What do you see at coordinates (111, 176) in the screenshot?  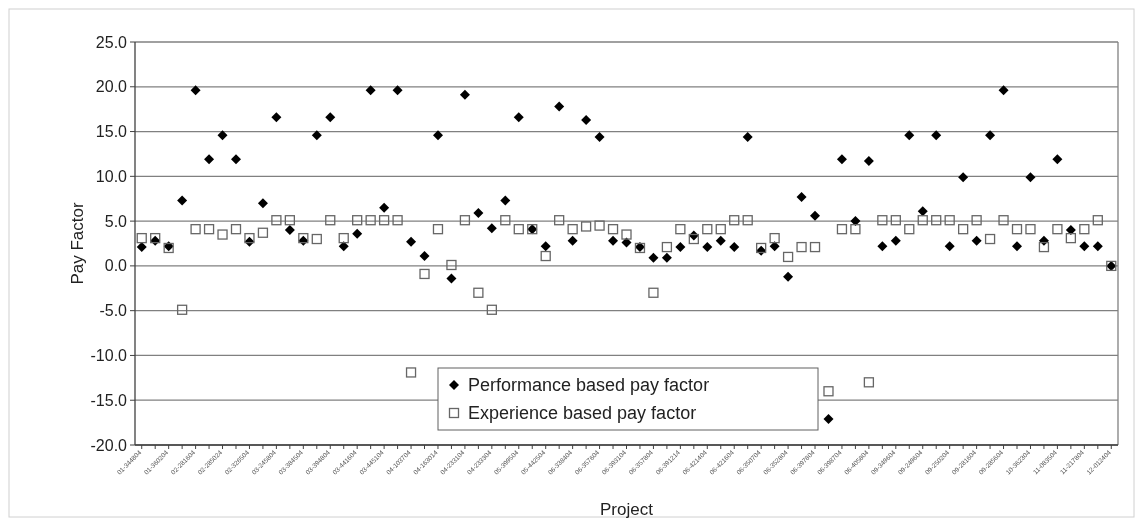 I see `y-tick-label: 10.0` at bounding box center [111, 176].